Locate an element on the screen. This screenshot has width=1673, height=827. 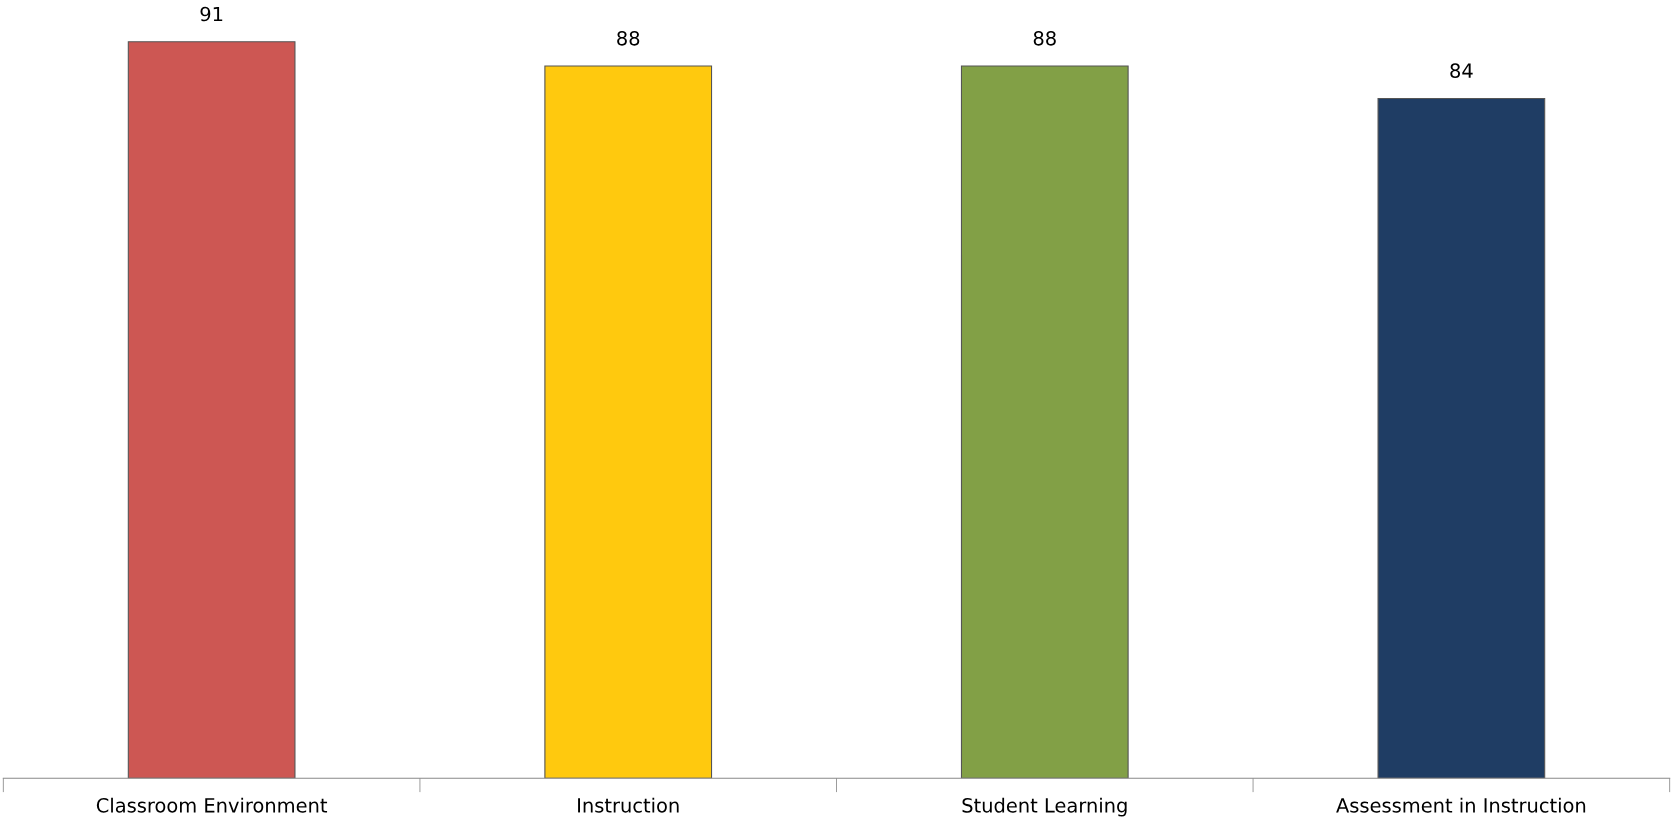
data-label: 91 is located at coordinates (211, 14).